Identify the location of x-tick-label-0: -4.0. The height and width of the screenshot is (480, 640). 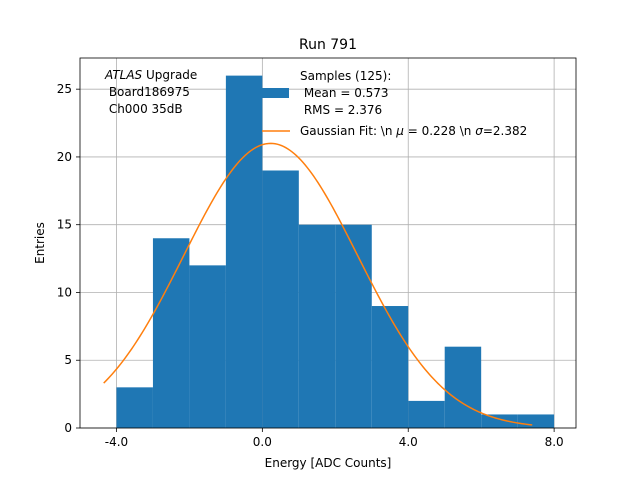
(116, 442).